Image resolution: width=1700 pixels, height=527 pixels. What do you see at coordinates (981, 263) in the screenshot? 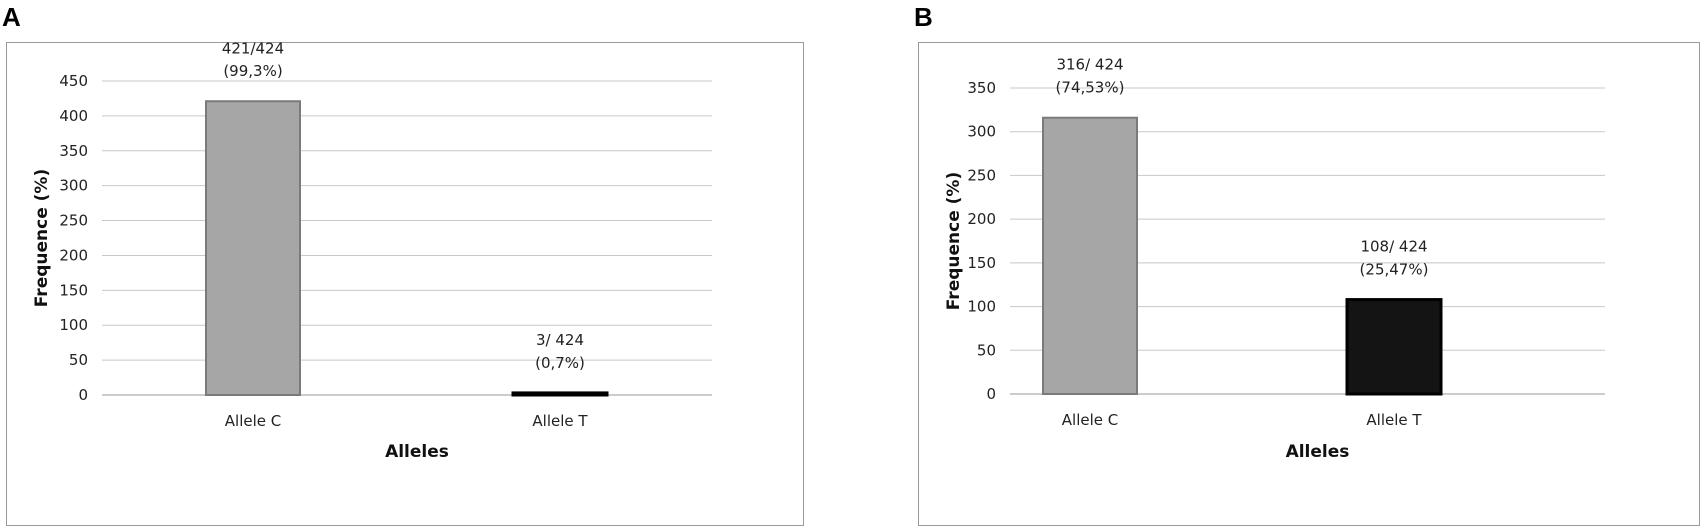
I see `chart-b-y-tick-label: 150` at bounding box center [981, 263].